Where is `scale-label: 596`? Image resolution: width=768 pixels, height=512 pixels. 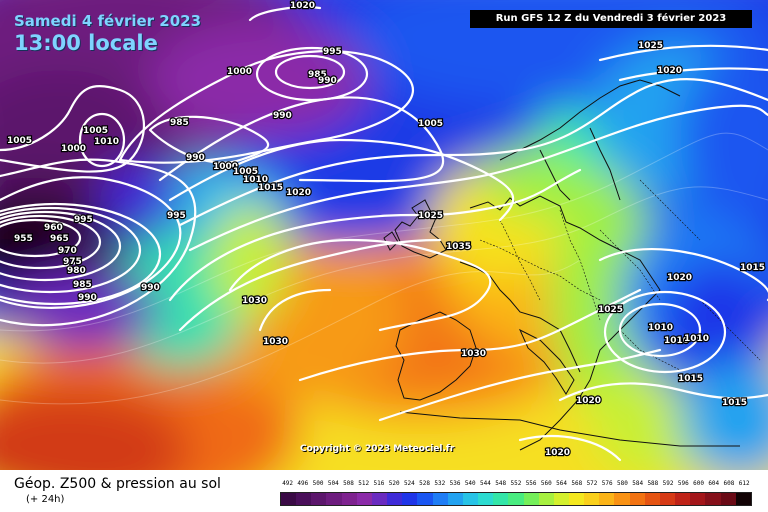 scale-label: 596 is located at coordinates (683, 483).